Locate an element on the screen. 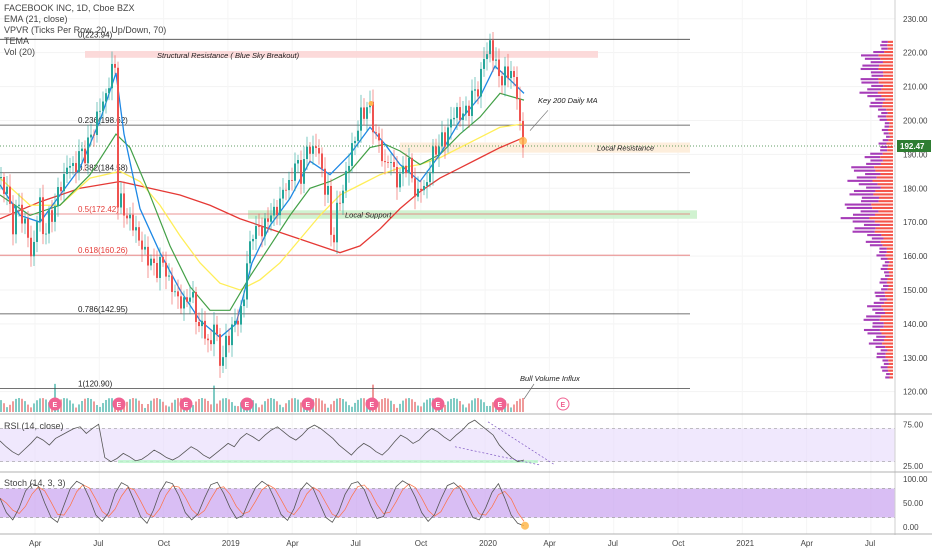  indicator-vol: Vol (20) is located at coordinates (20, 52).